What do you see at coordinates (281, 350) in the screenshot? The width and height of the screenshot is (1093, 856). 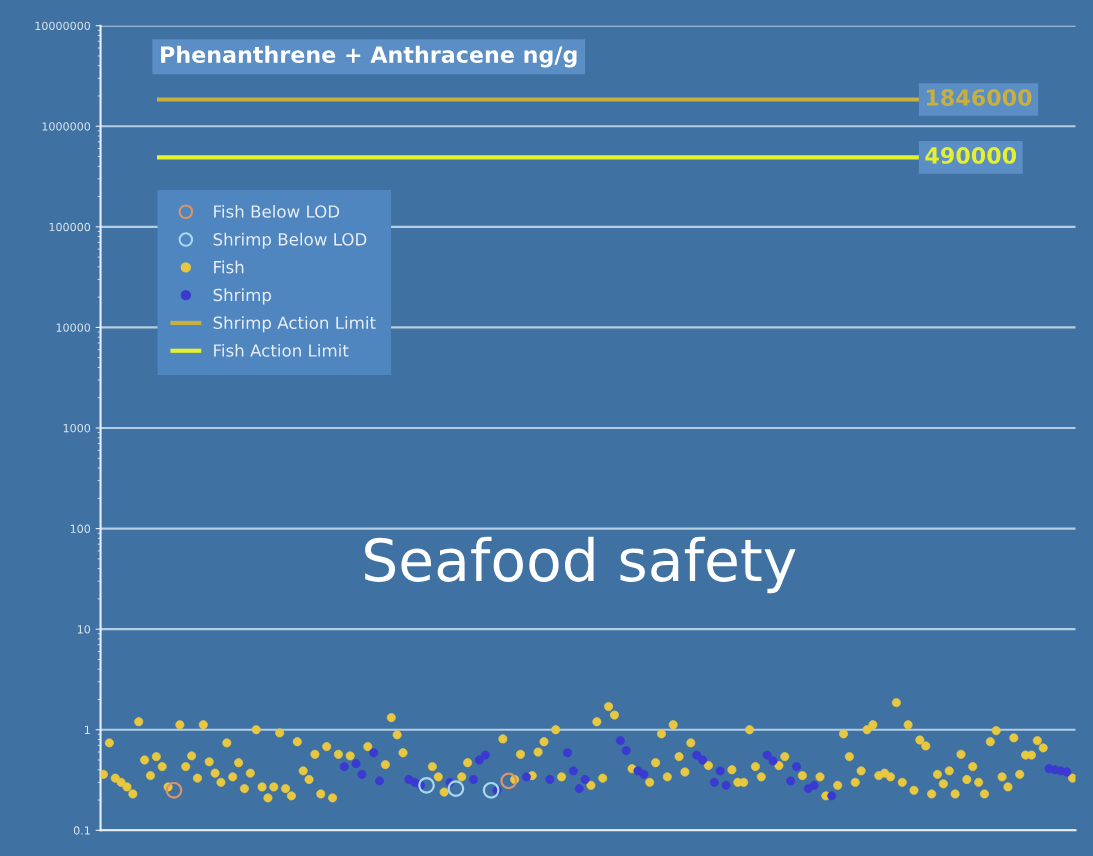 I see `legend-label: Fish Action Limit` at bounding box center [281, 350].